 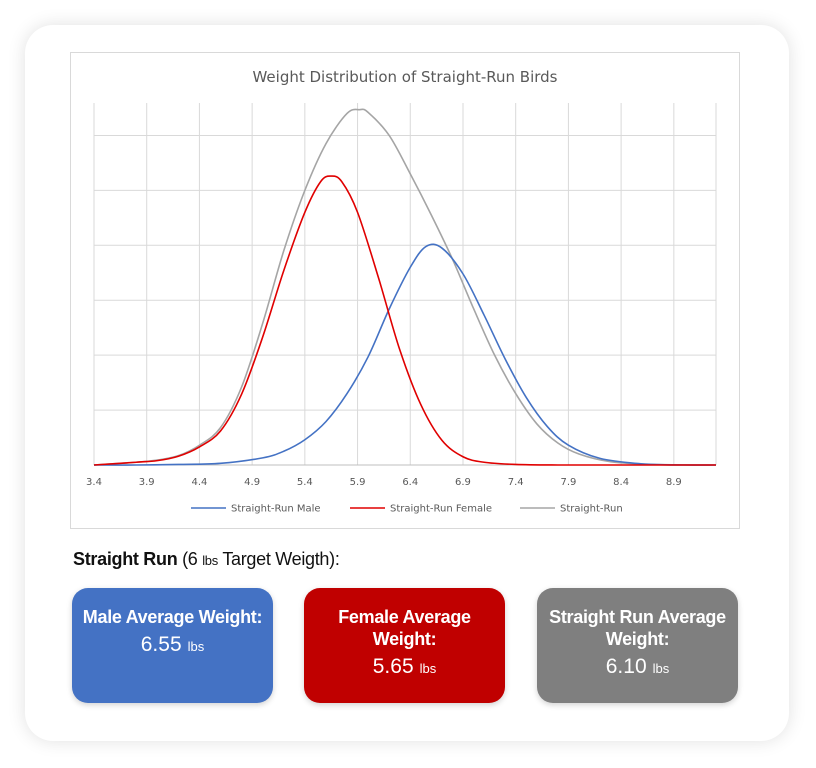 I want to click on x-tick-label: 3.4, so click(x=94, y=482).